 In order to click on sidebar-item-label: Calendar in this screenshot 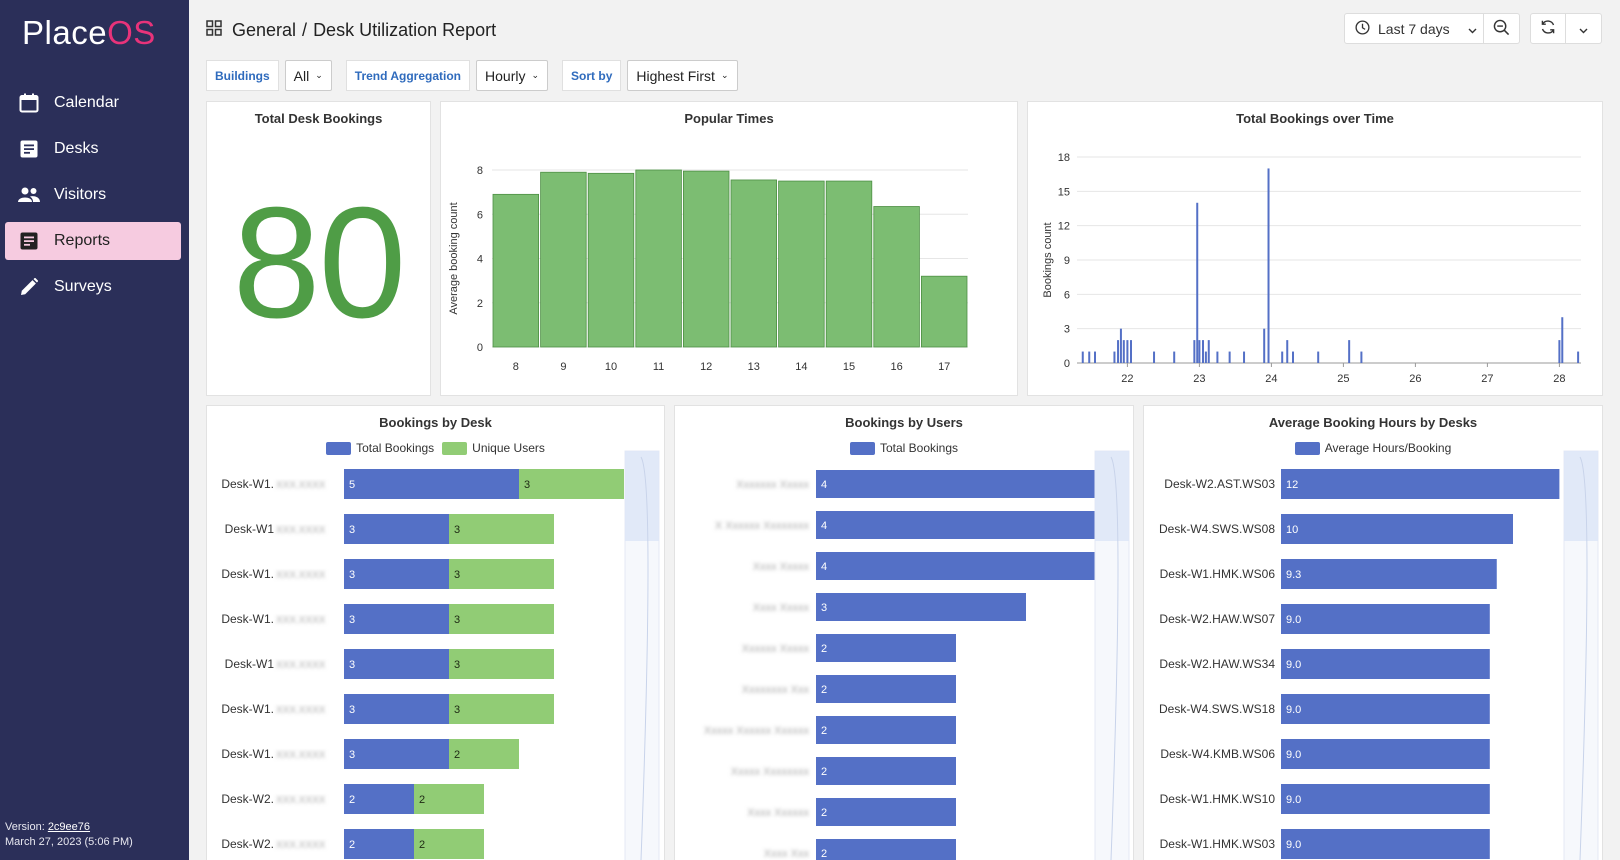, I will do `click(86, 102)`.